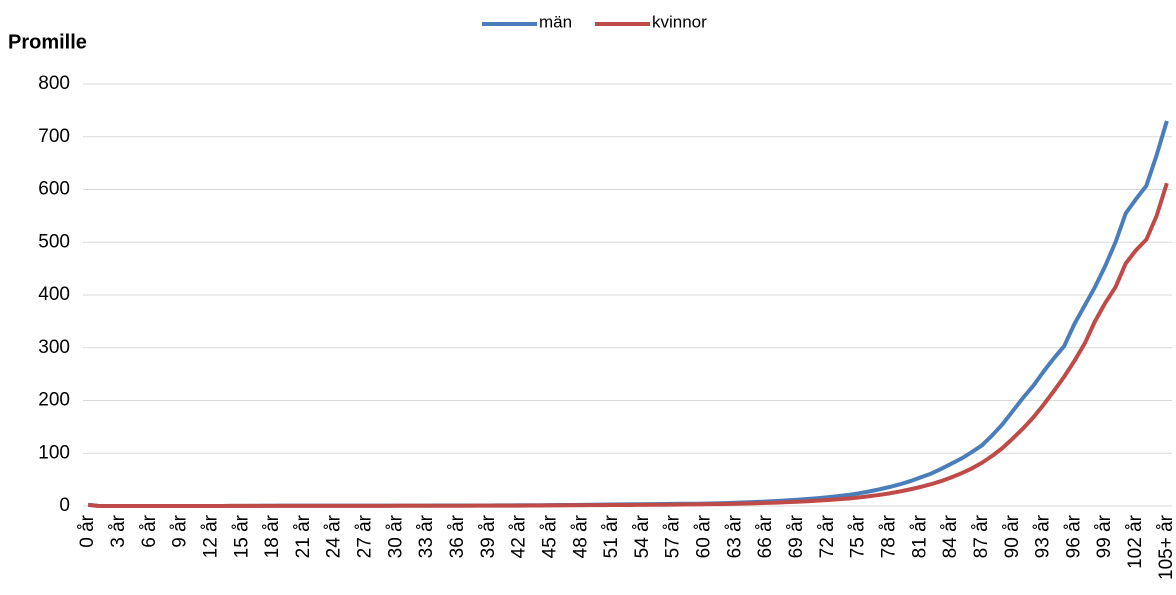 The image size is (1176, 595). Describe the element at coordinates (549, 536) in the screenshot. I see `x-tick-label: 45 år` at that location.